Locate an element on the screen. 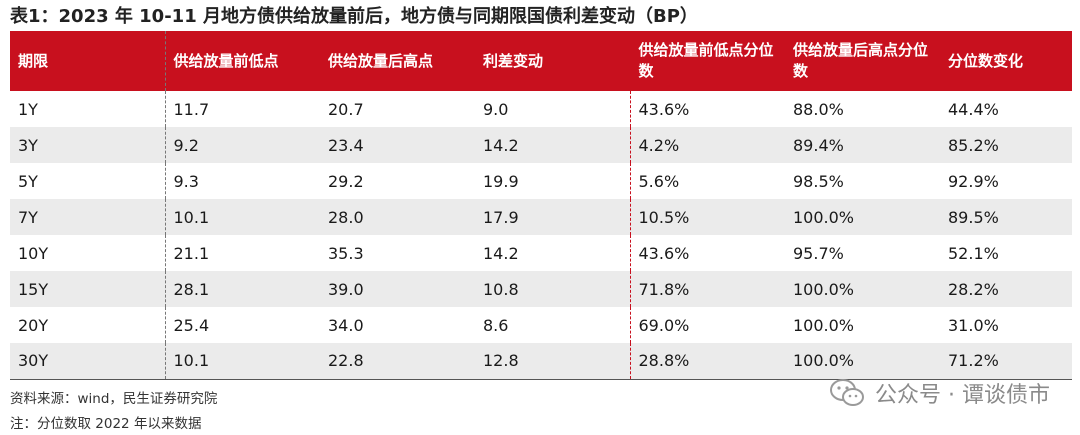 The height and width of the screenshot is (435, 1080). table-cell: 88.0% is located at coordinates (818, 109).